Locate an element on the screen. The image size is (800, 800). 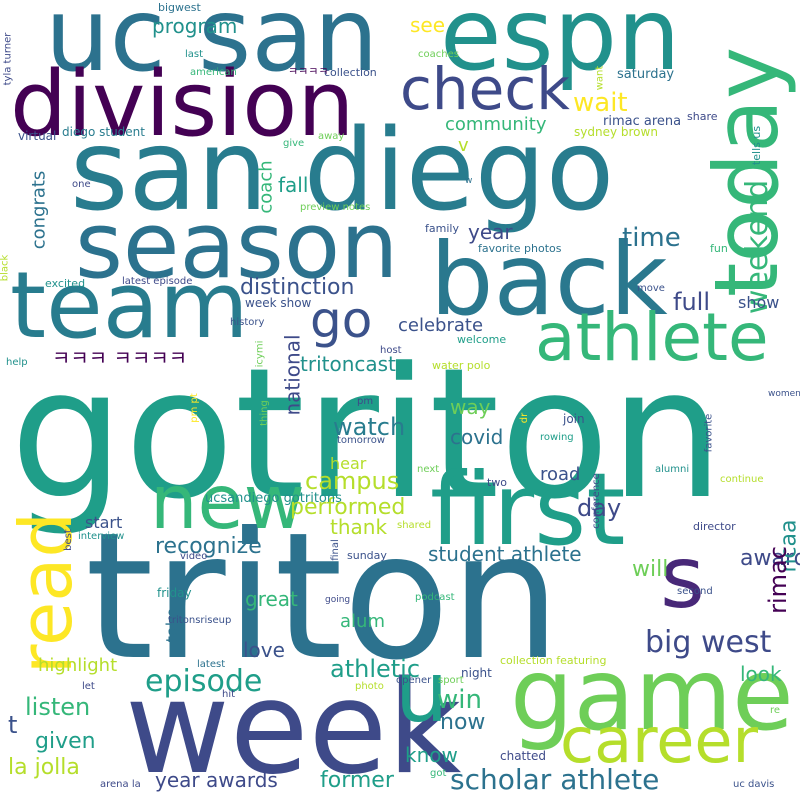
cloud-word: now is located at coordinates (463, 722).